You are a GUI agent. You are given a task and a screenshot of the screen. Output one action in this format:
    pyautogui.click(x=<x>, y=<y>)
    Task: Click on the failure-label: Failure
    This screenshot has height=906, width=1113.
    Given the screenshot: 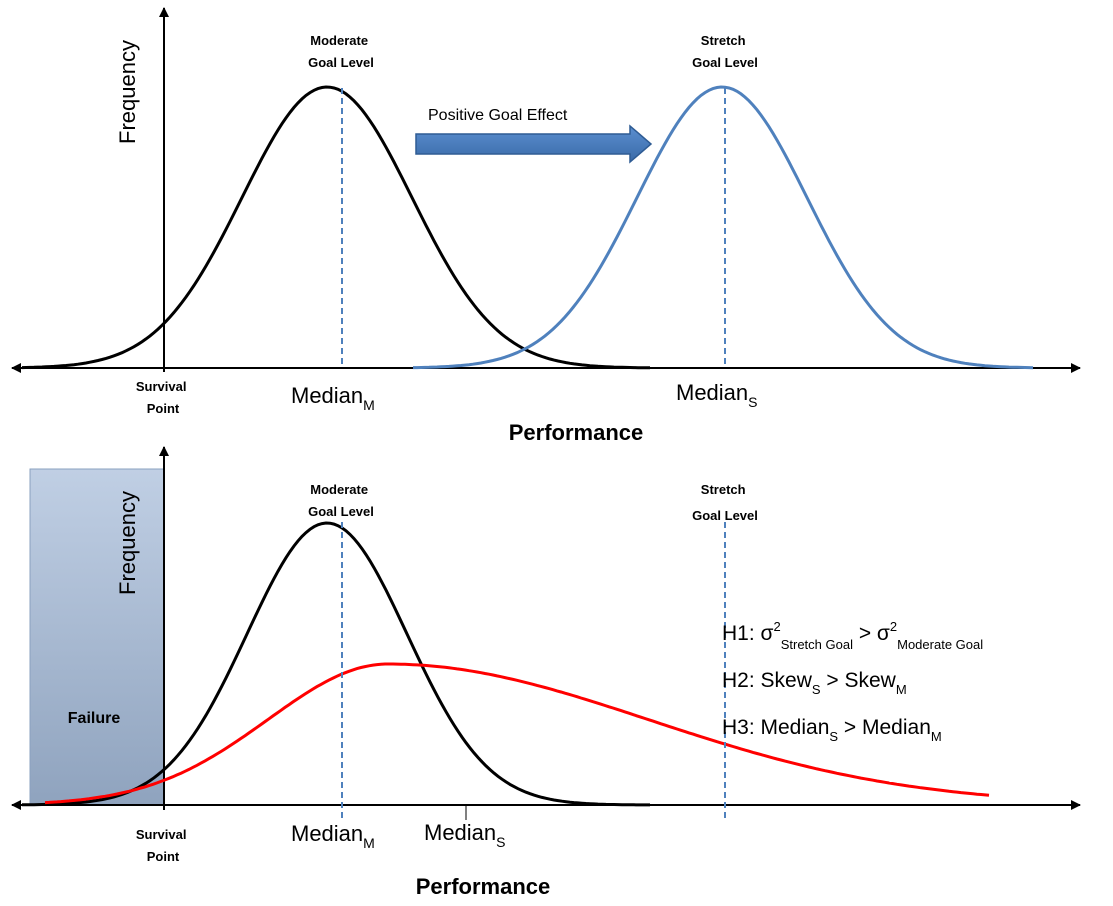 What is the action you would take?
    pyautogui.click(x=94, y=718)
    